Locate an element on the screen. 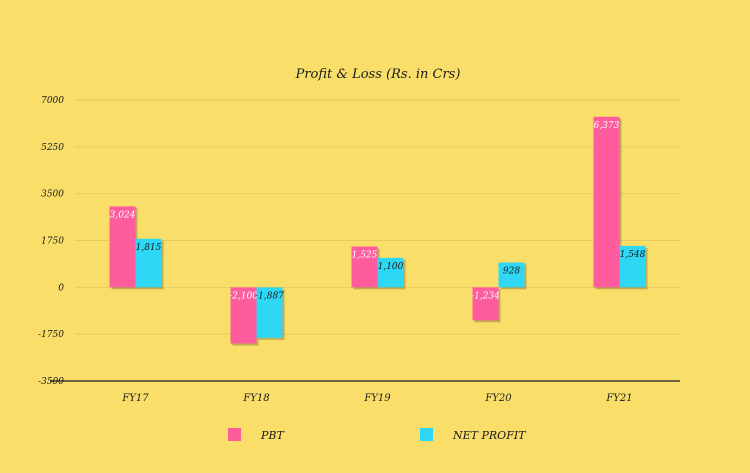 This screenshot has width=750, height=473. data-label: -1,887 is located at coordinates (269, 296).